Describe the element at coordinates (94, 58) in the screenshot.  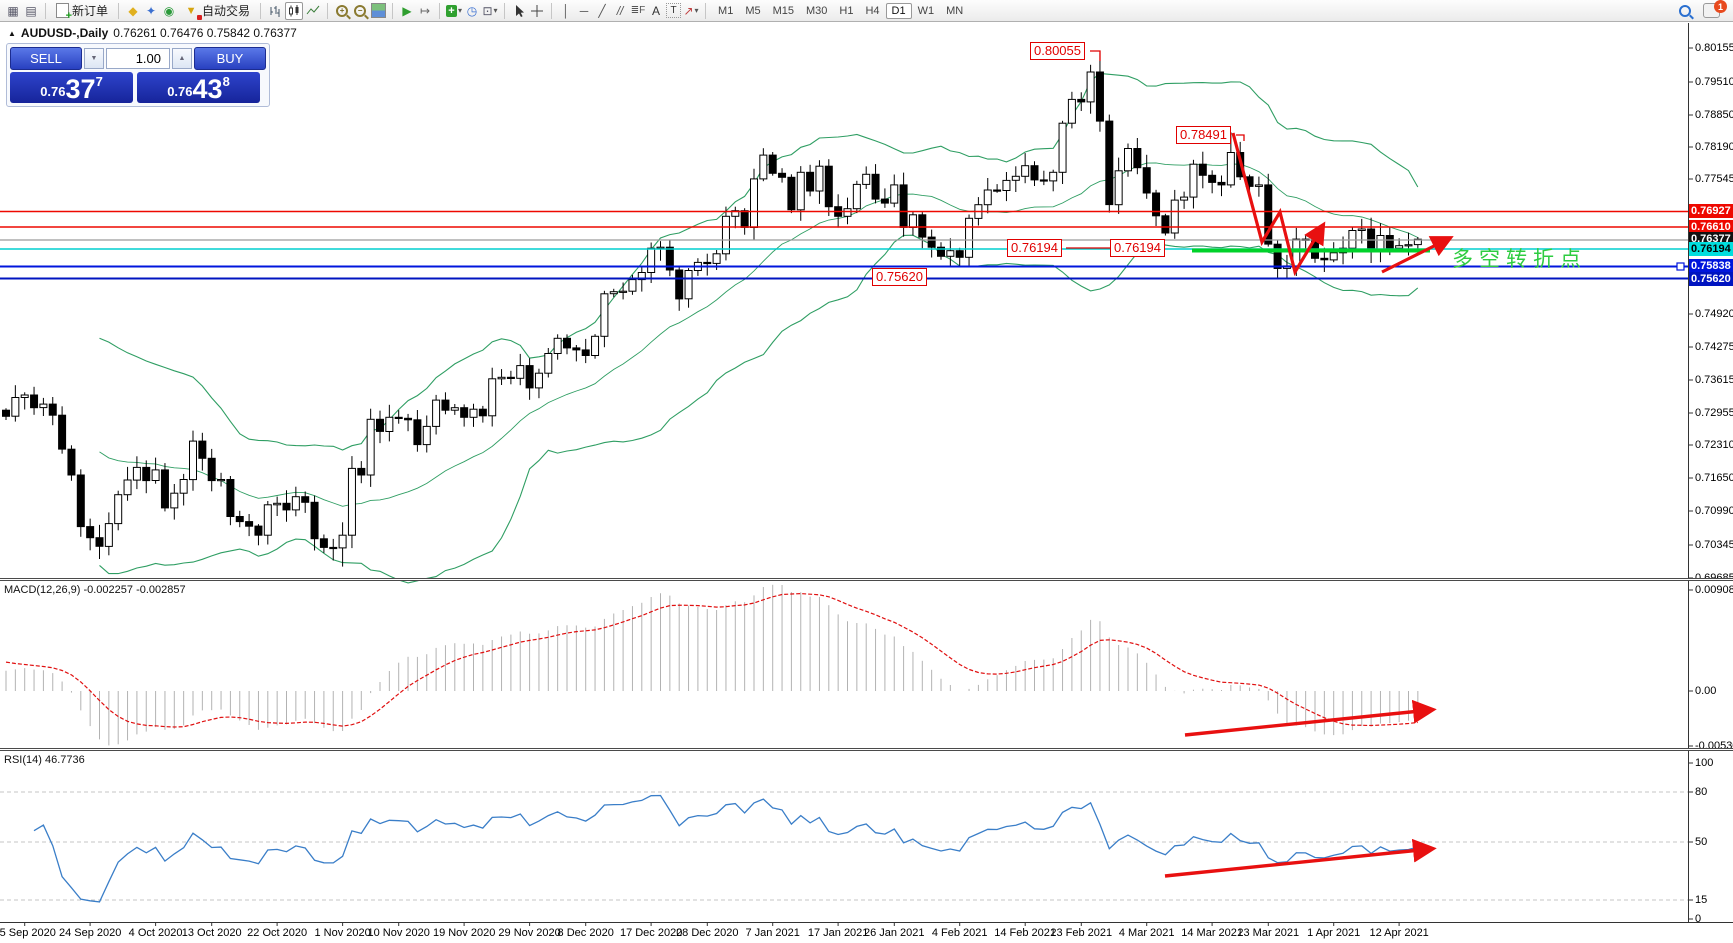
I see `volume-decrease-button: ▼` at that location.